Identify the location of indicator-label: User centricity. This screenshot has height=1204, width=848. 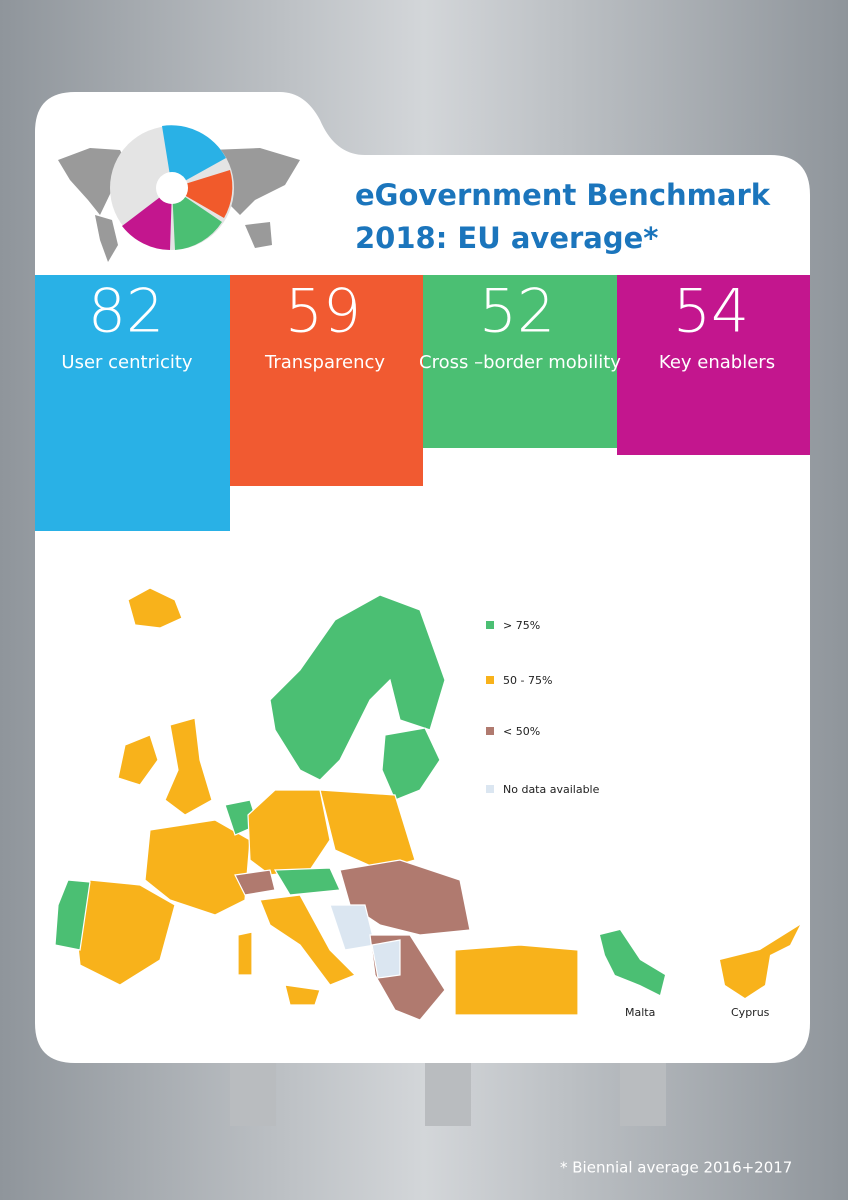
(127, 362).